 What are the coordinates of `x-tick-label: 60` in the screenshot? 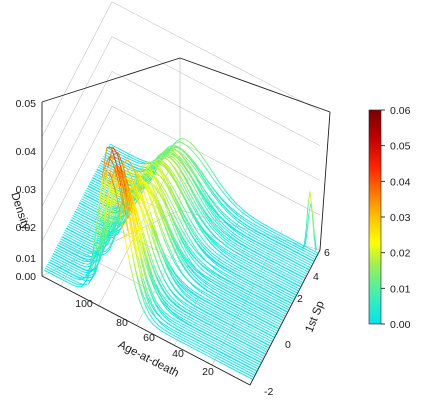 It's located at (149, 338).